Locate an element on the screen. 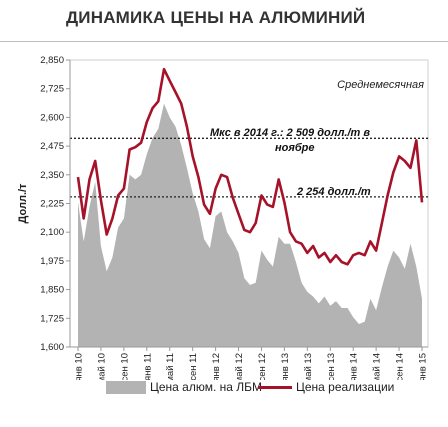 The width and height of the screenshot is (448, 427). x-tick-label: сен 12 is located at coordinates (262, 366).